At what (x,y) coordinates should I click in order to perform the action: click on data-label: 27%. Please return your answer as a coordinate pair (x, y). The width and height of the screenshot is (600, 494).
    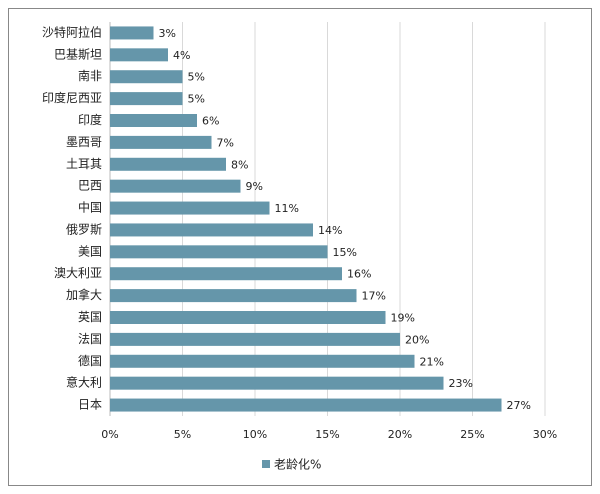
    Looking at the image, I should click on (519, 405).